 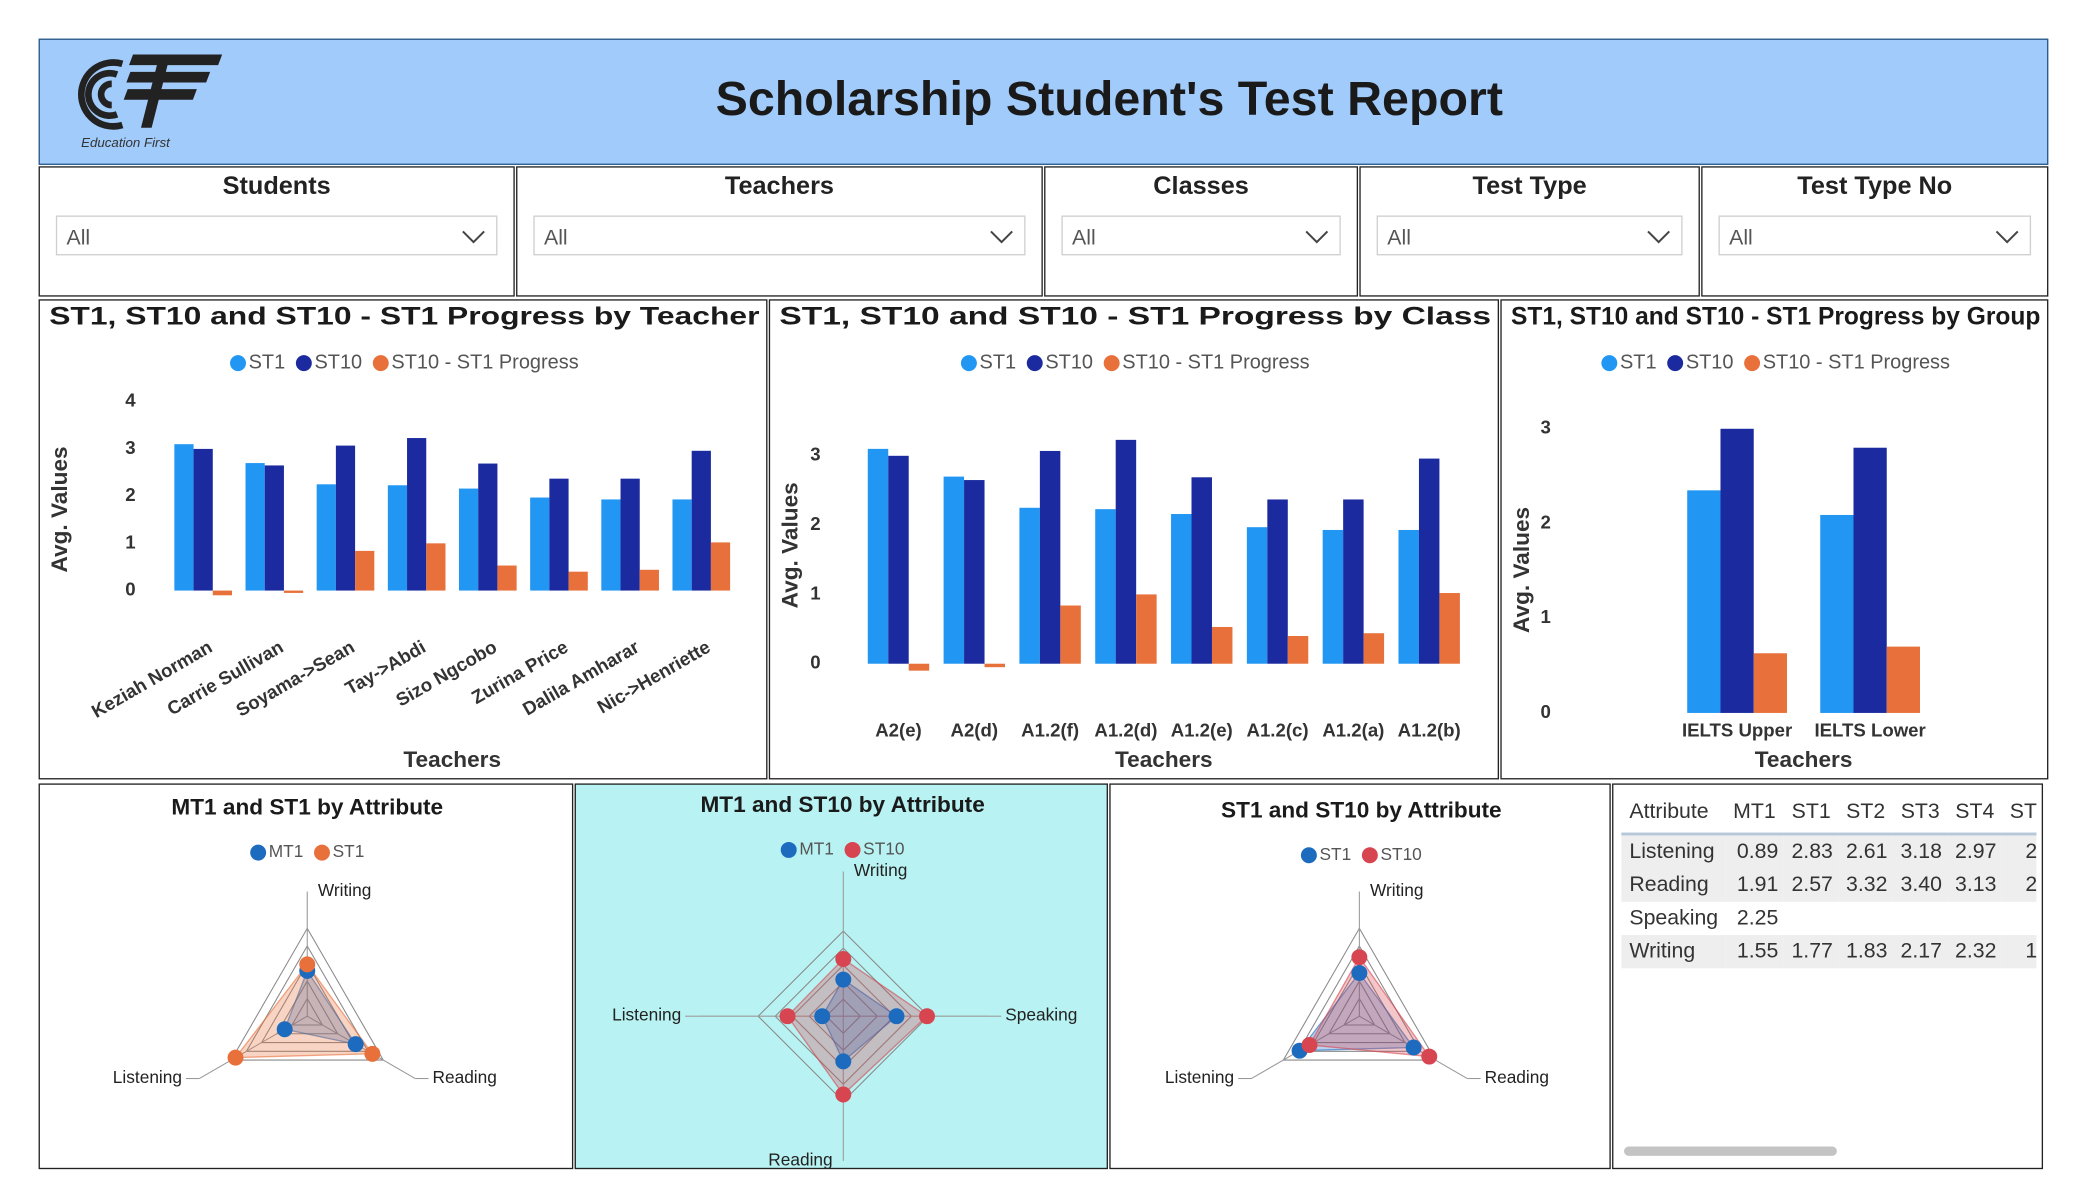 What do you see at coordinates (1869, 729) in the screenshot?
I see `x-tick-label: IELTS Lower` at bounding box center [1869, 729].